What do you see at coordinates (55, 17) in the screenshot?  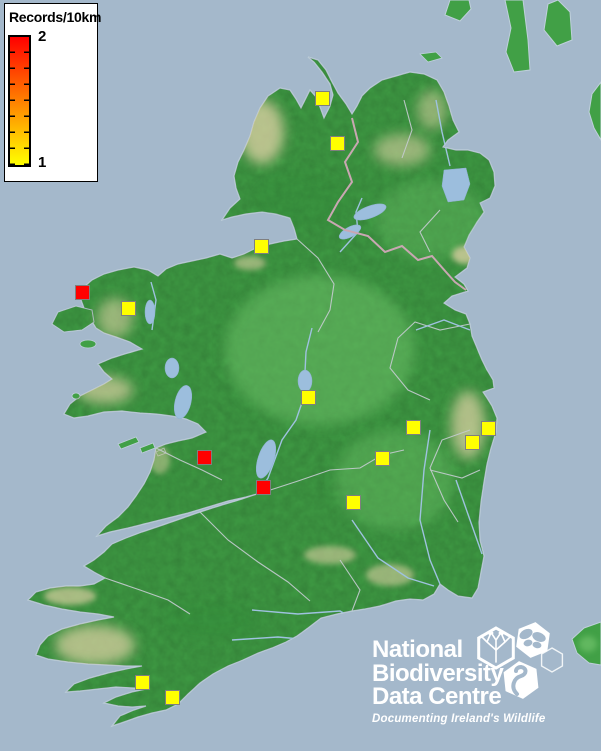 I see `legend-title: Records/10km` at bounding box center [55, 17].